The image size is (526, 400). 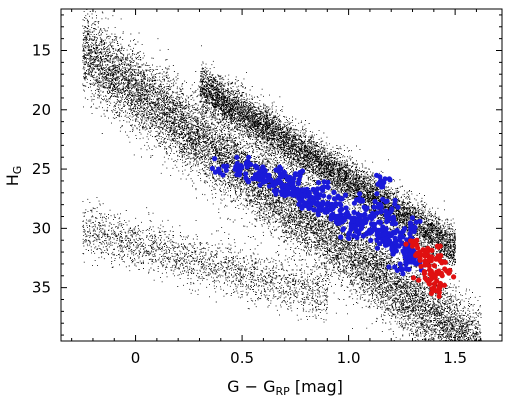 I want to click on y-tick-label: 25, so click(x=41, y=169).